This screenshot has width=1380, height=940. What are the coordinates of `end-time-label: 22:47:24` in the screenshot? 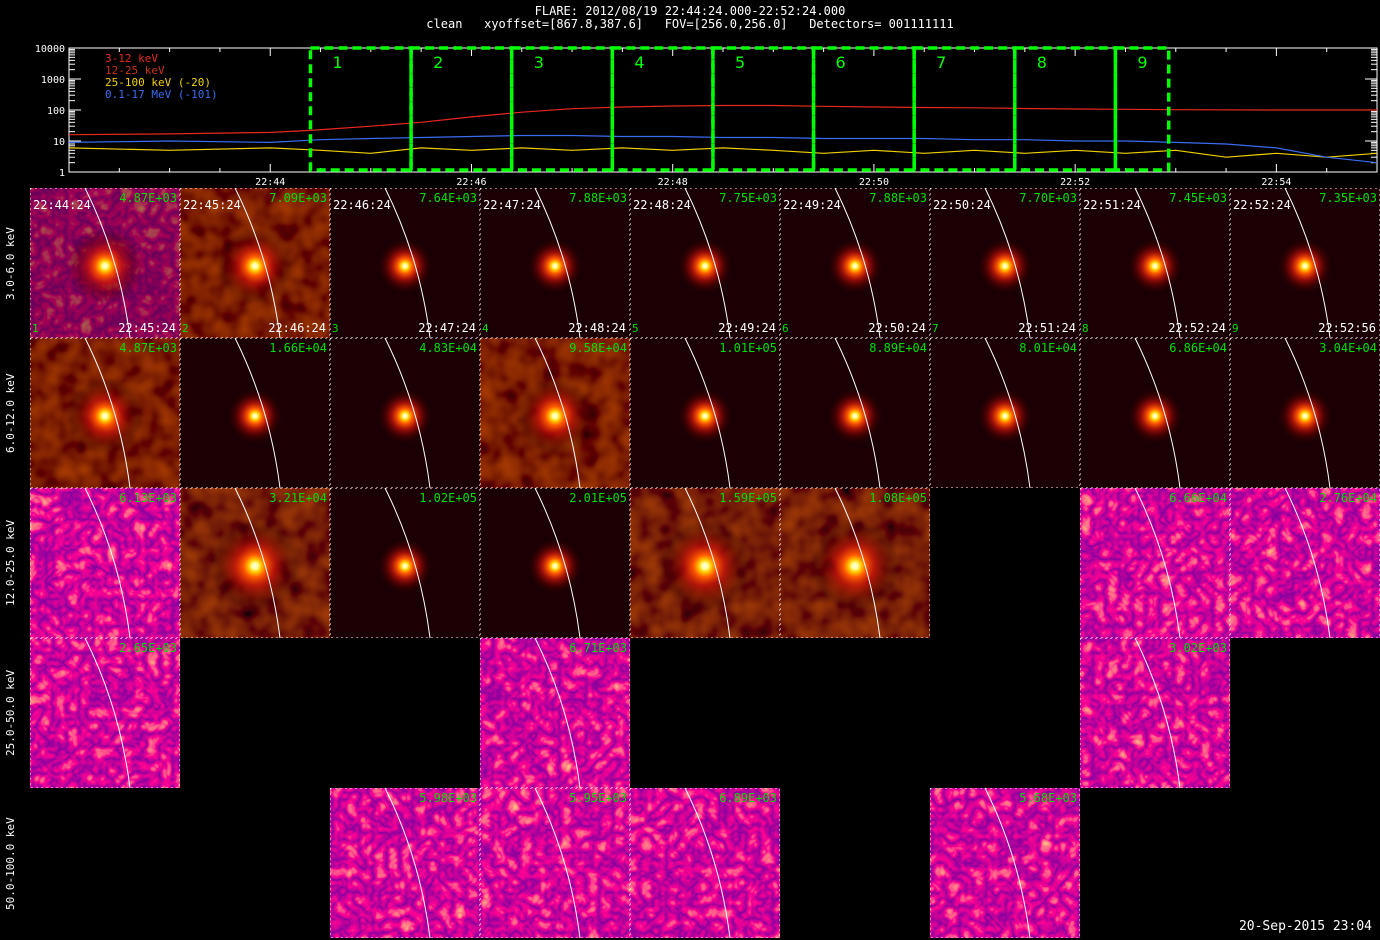 It's located at (447, 328).